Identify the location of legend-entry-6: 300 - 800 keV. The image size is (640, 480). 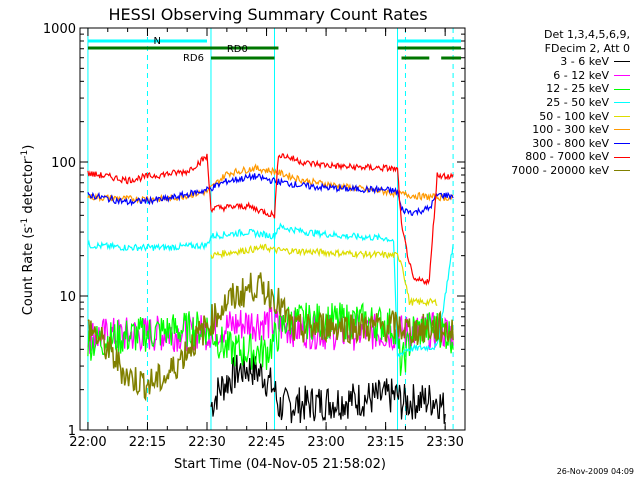
(555, 144).